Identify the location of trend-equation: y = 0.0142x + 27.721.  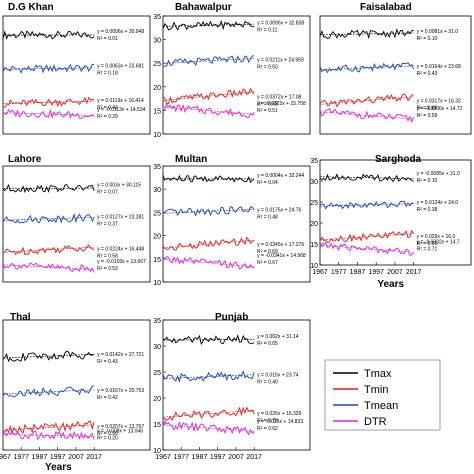
(120, 355).